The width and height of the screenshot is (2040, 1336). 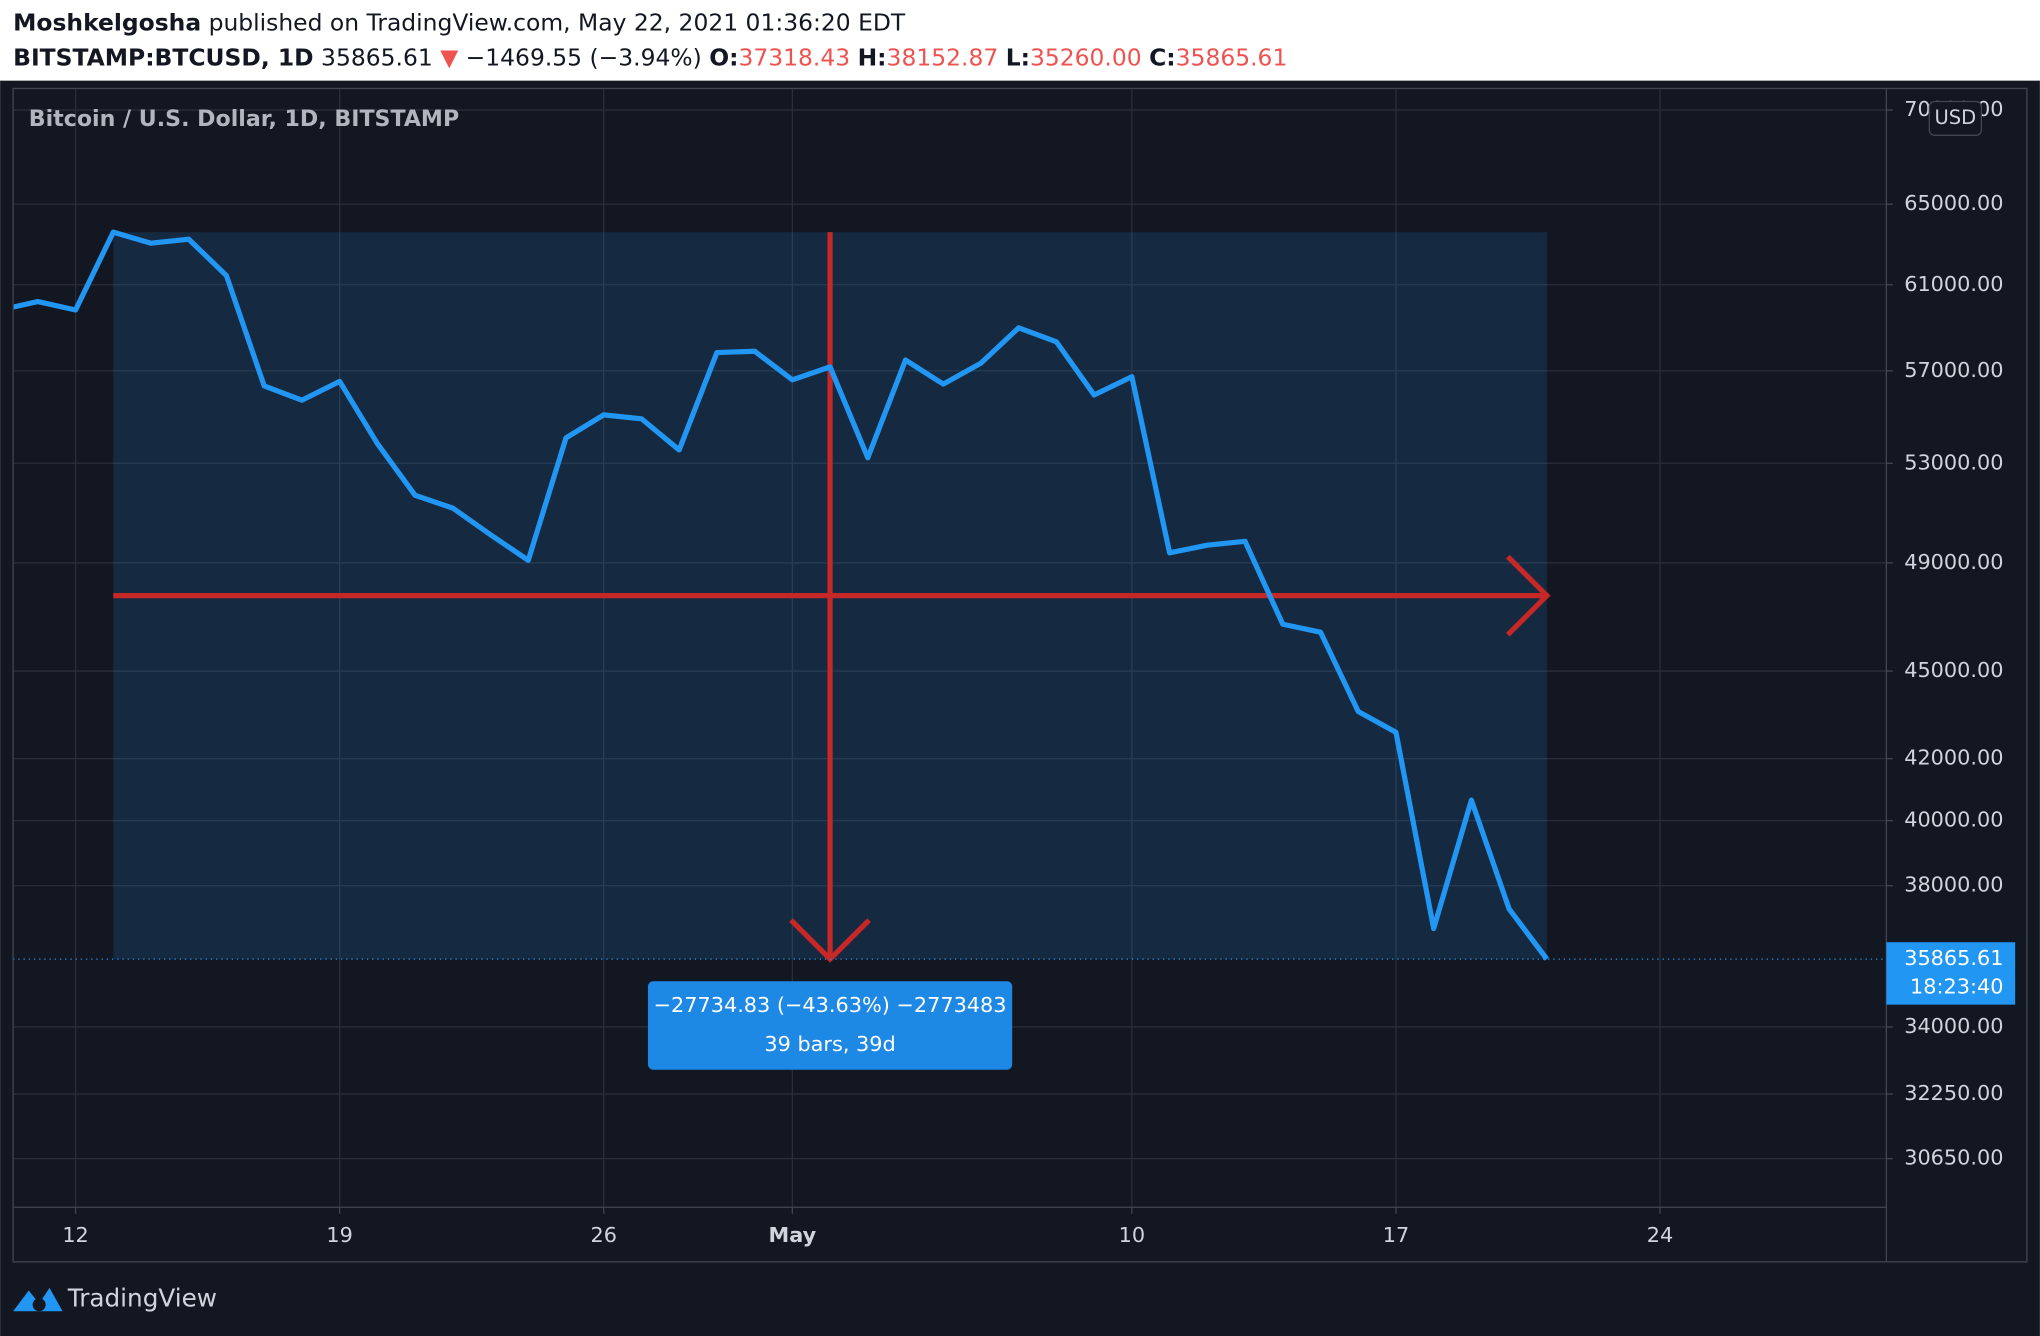 What do you see at coordinates (943, 57) in the screenshot?
I see `high: 38152.87` at bounding box center [943, 57].